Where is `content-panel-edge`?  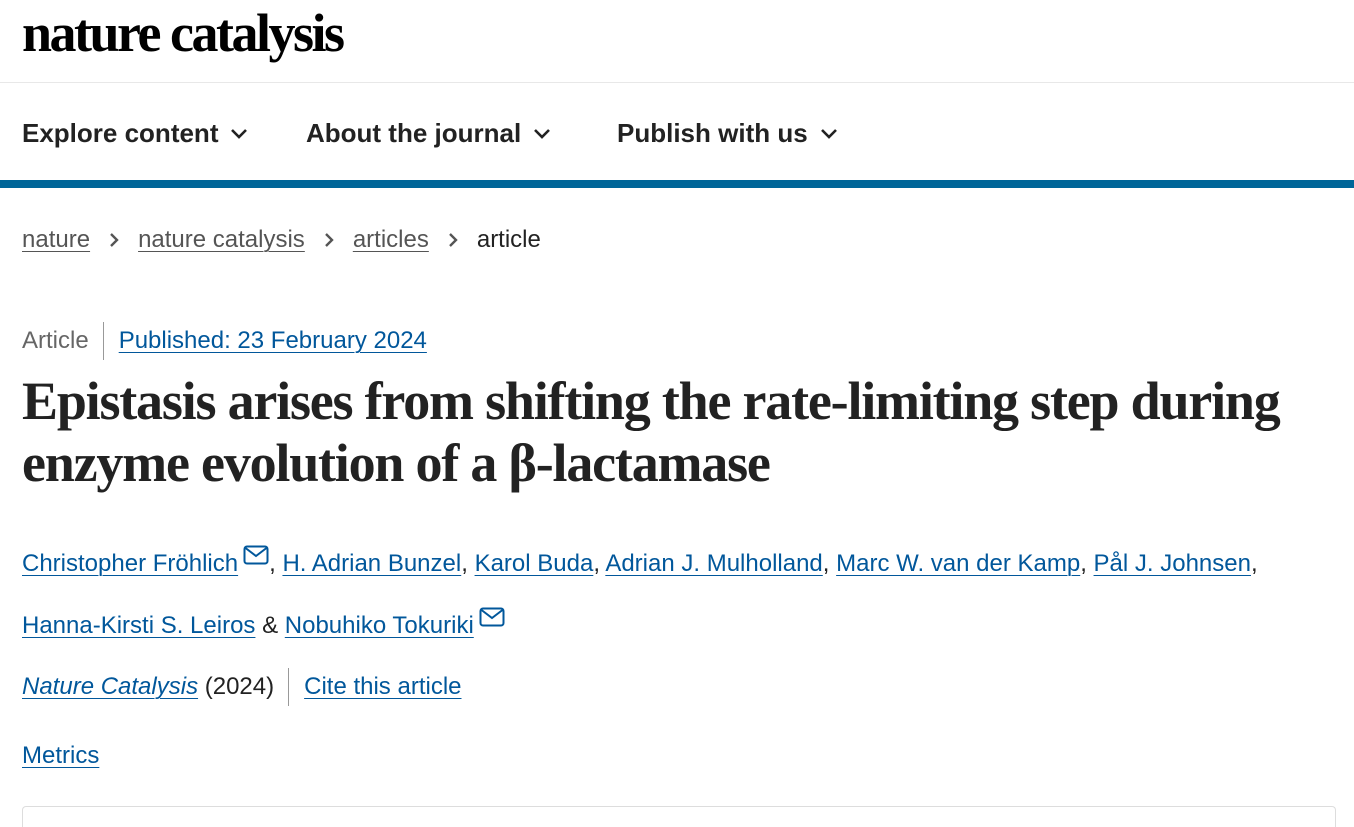
content-panel-edge is located at coordinates (679, 816).